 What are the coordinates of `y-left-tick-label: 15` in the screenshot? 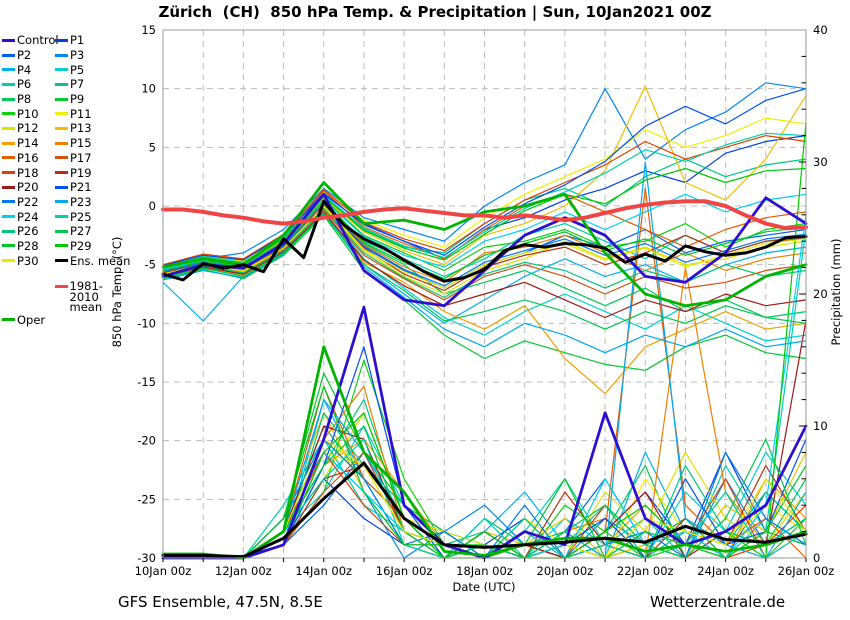 It's located at (148, 30).